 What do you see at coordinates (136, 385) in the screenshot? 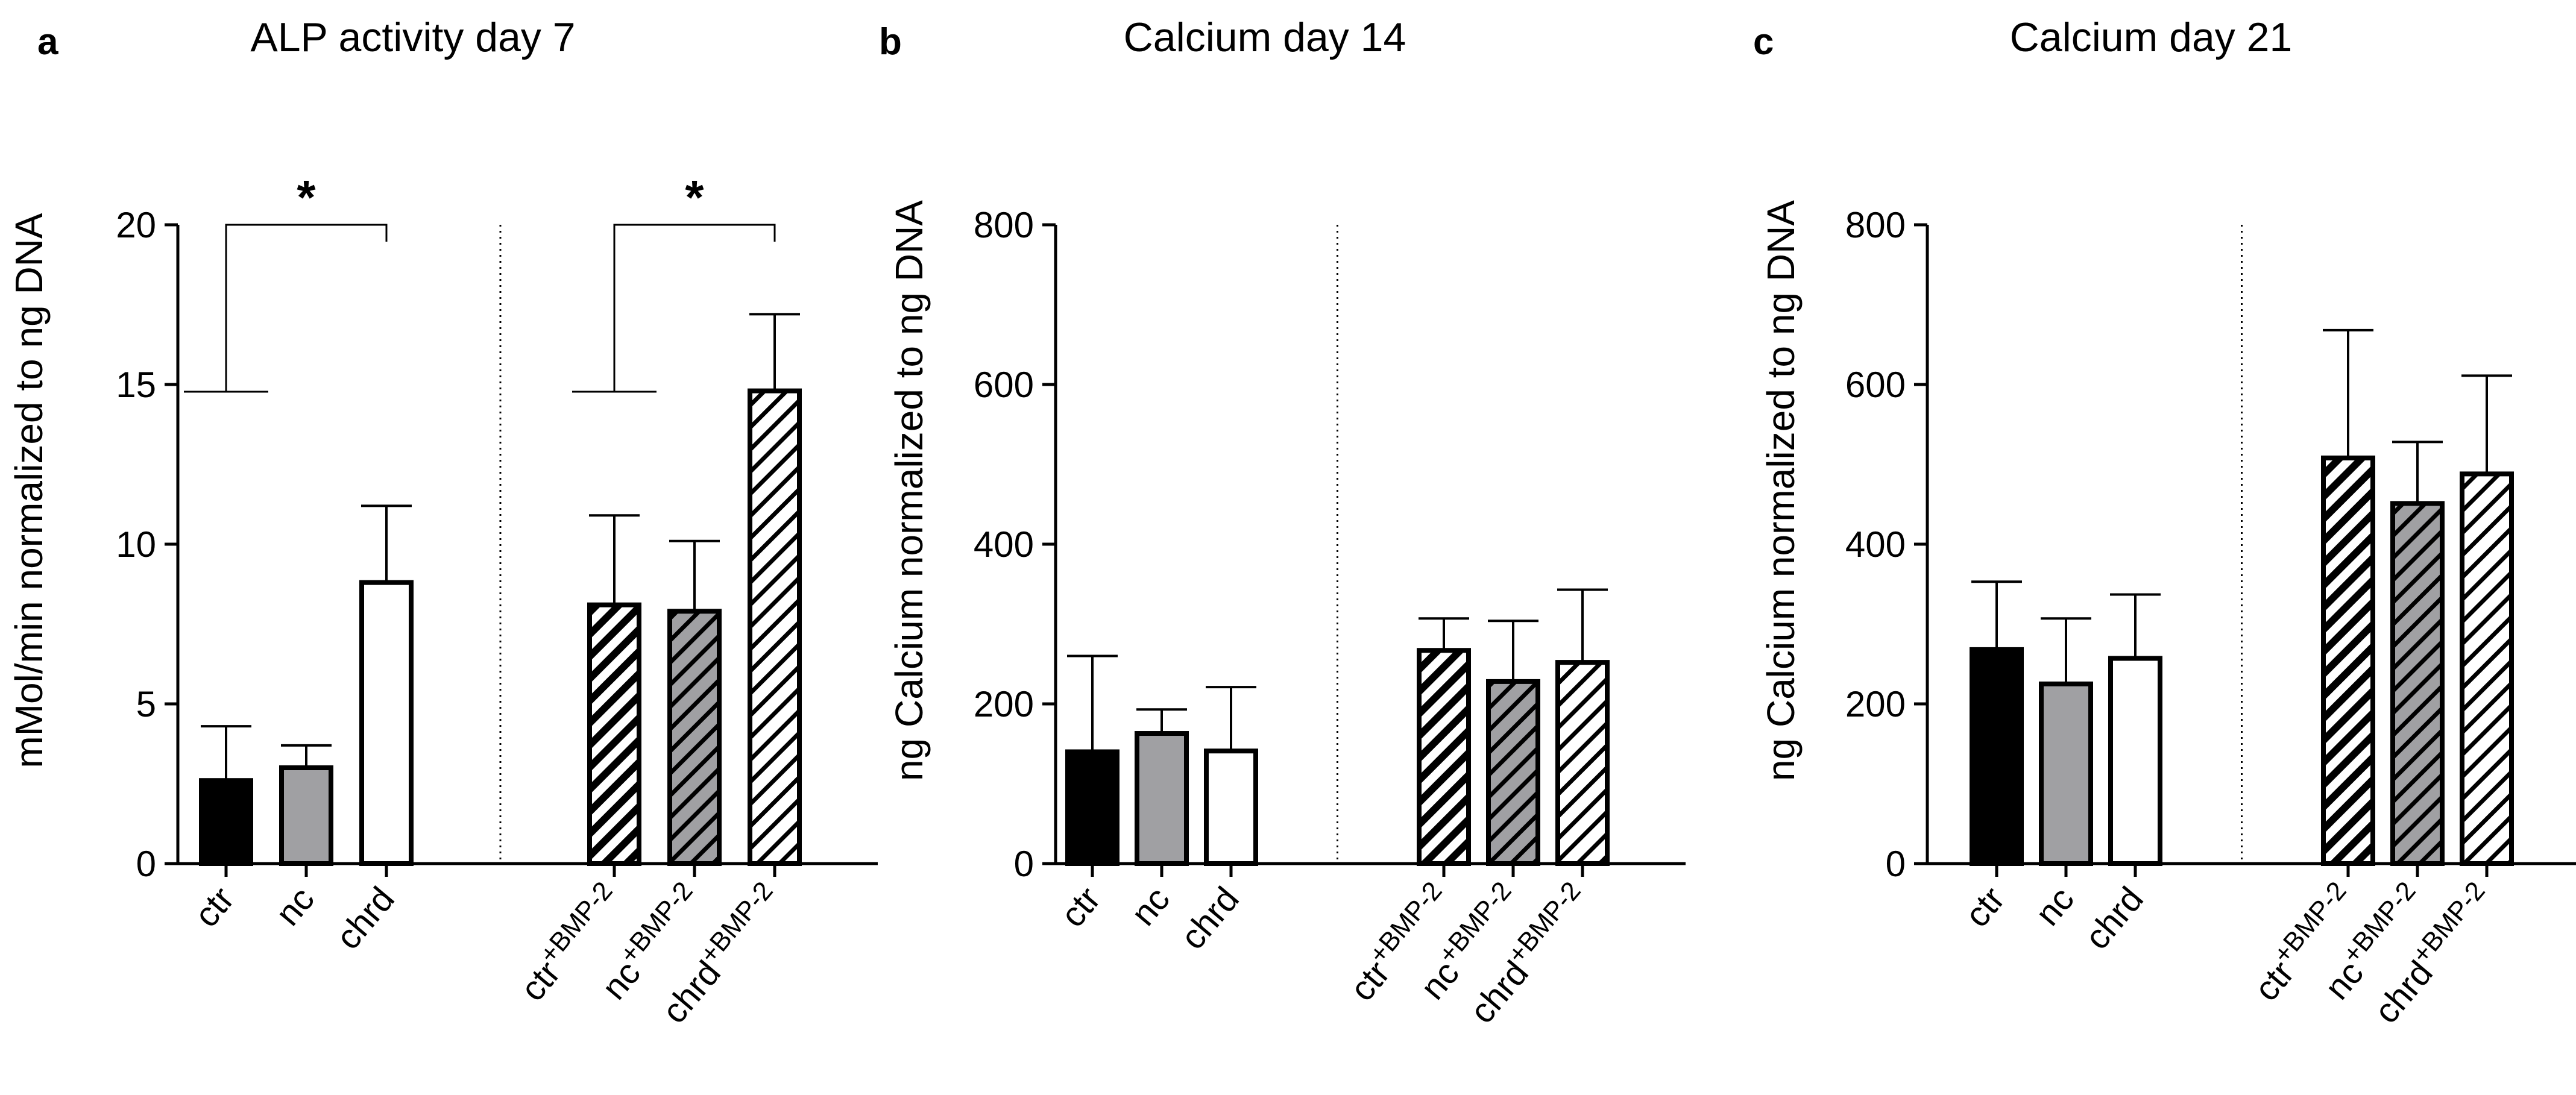
I see `y-tick-label: 15` at bounding box center [136, 385].